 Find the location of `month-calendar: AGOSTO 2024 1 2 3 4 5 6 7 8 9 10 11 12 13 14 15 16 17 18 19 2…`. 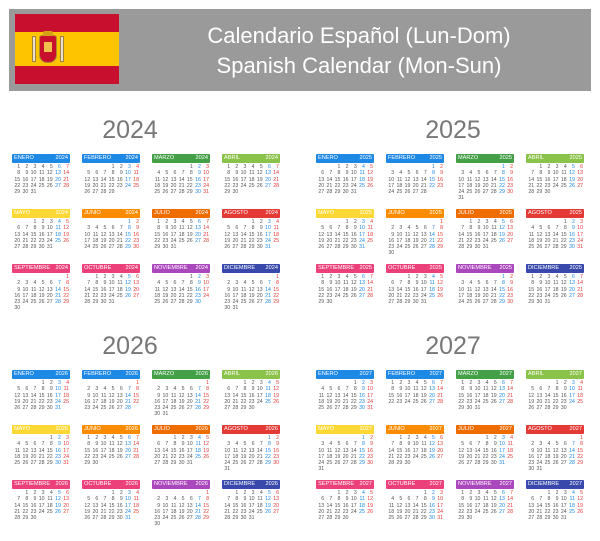

month-calendar: AGOSTO 2024 1 2 3 4 5 6 7 8 9 10 11 12 13 14 15 16 17 18 19 2… is located at coordinates (251, 234).